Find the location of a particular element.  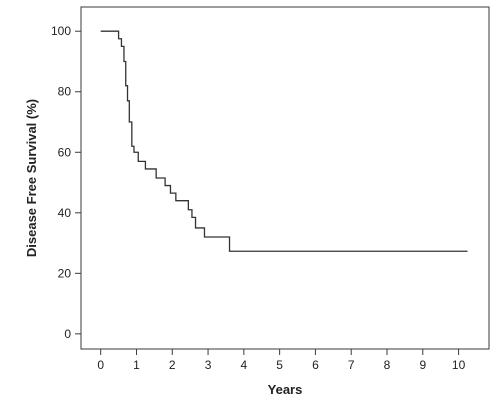

x-tick-label: 7 is located at coordinates (351, 365).